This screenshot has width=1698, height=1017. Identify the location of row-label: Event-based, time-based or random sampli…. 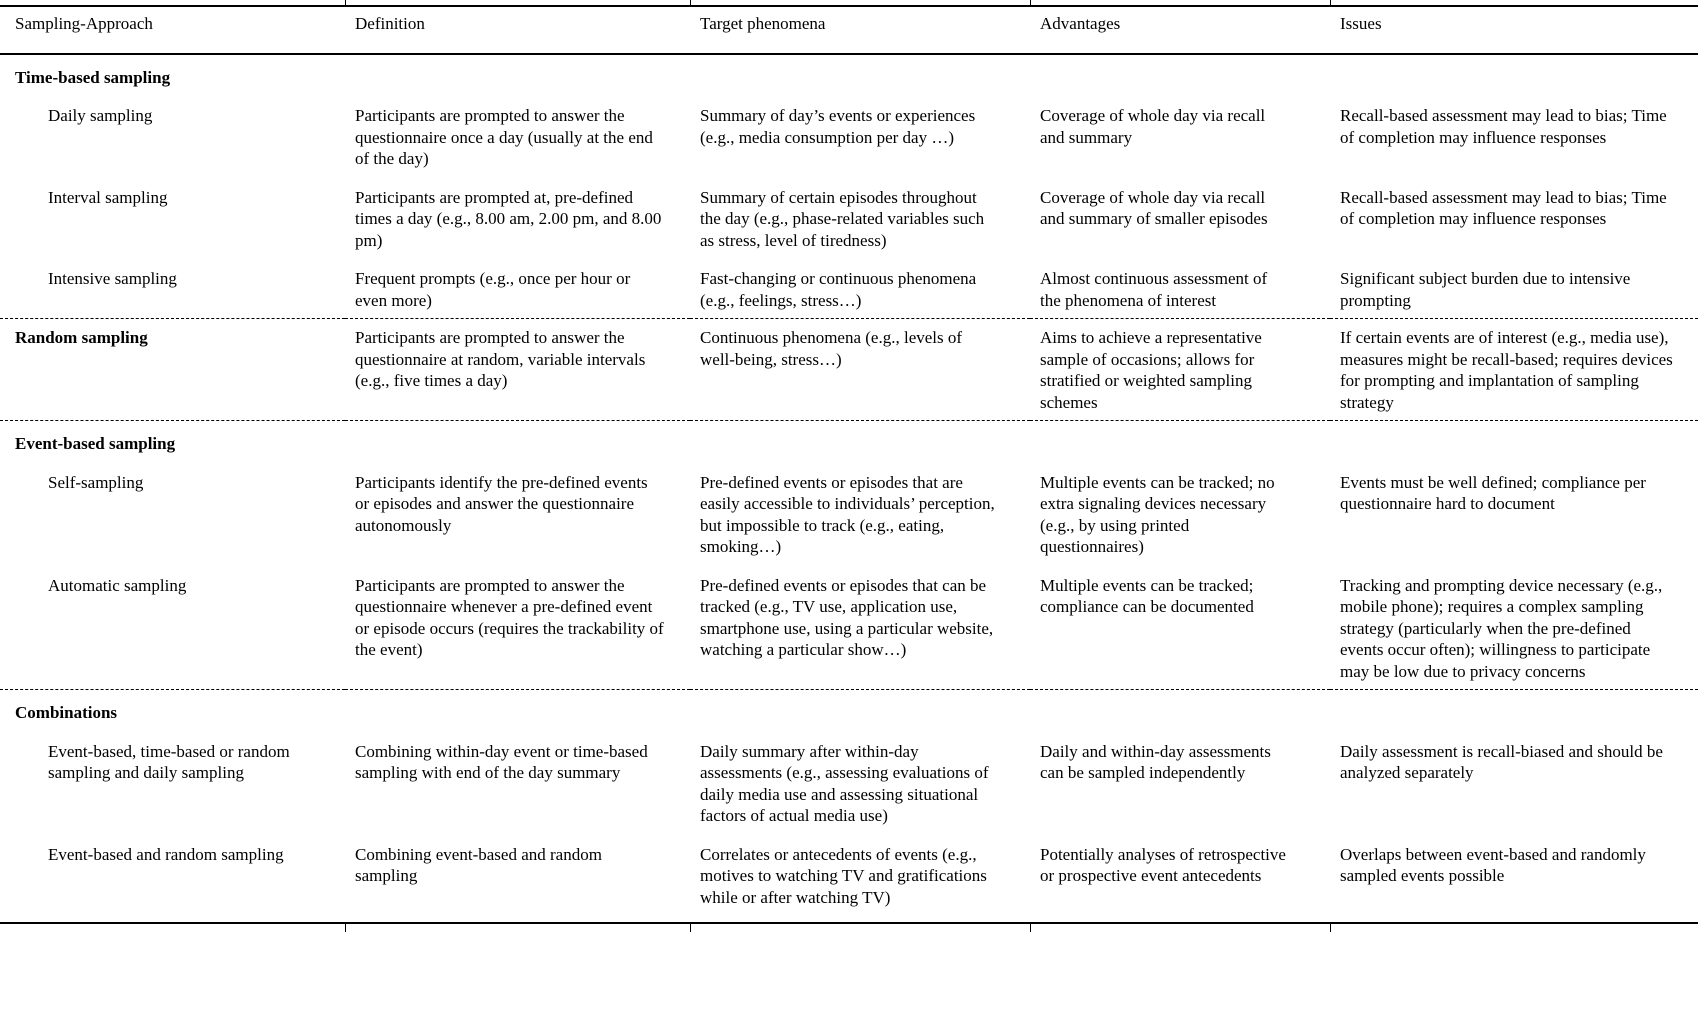
(169, 762).